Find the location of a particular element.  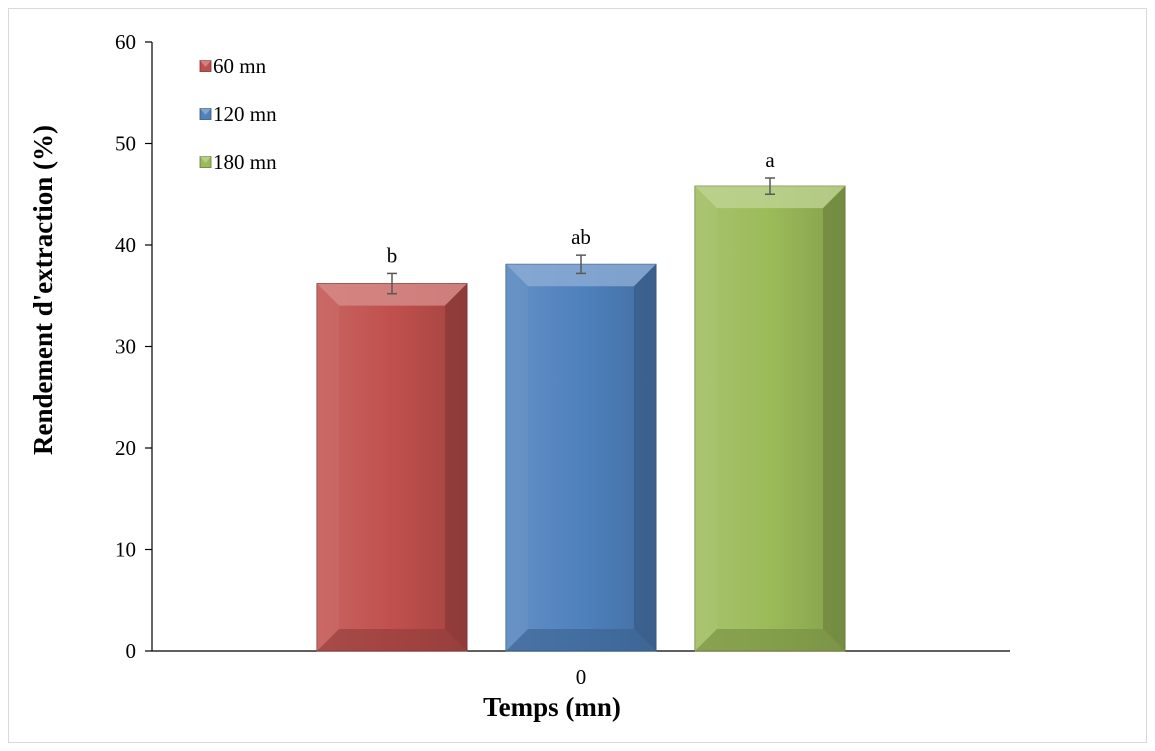

legend-label: 120 mn is located at coordinates (245, 114).